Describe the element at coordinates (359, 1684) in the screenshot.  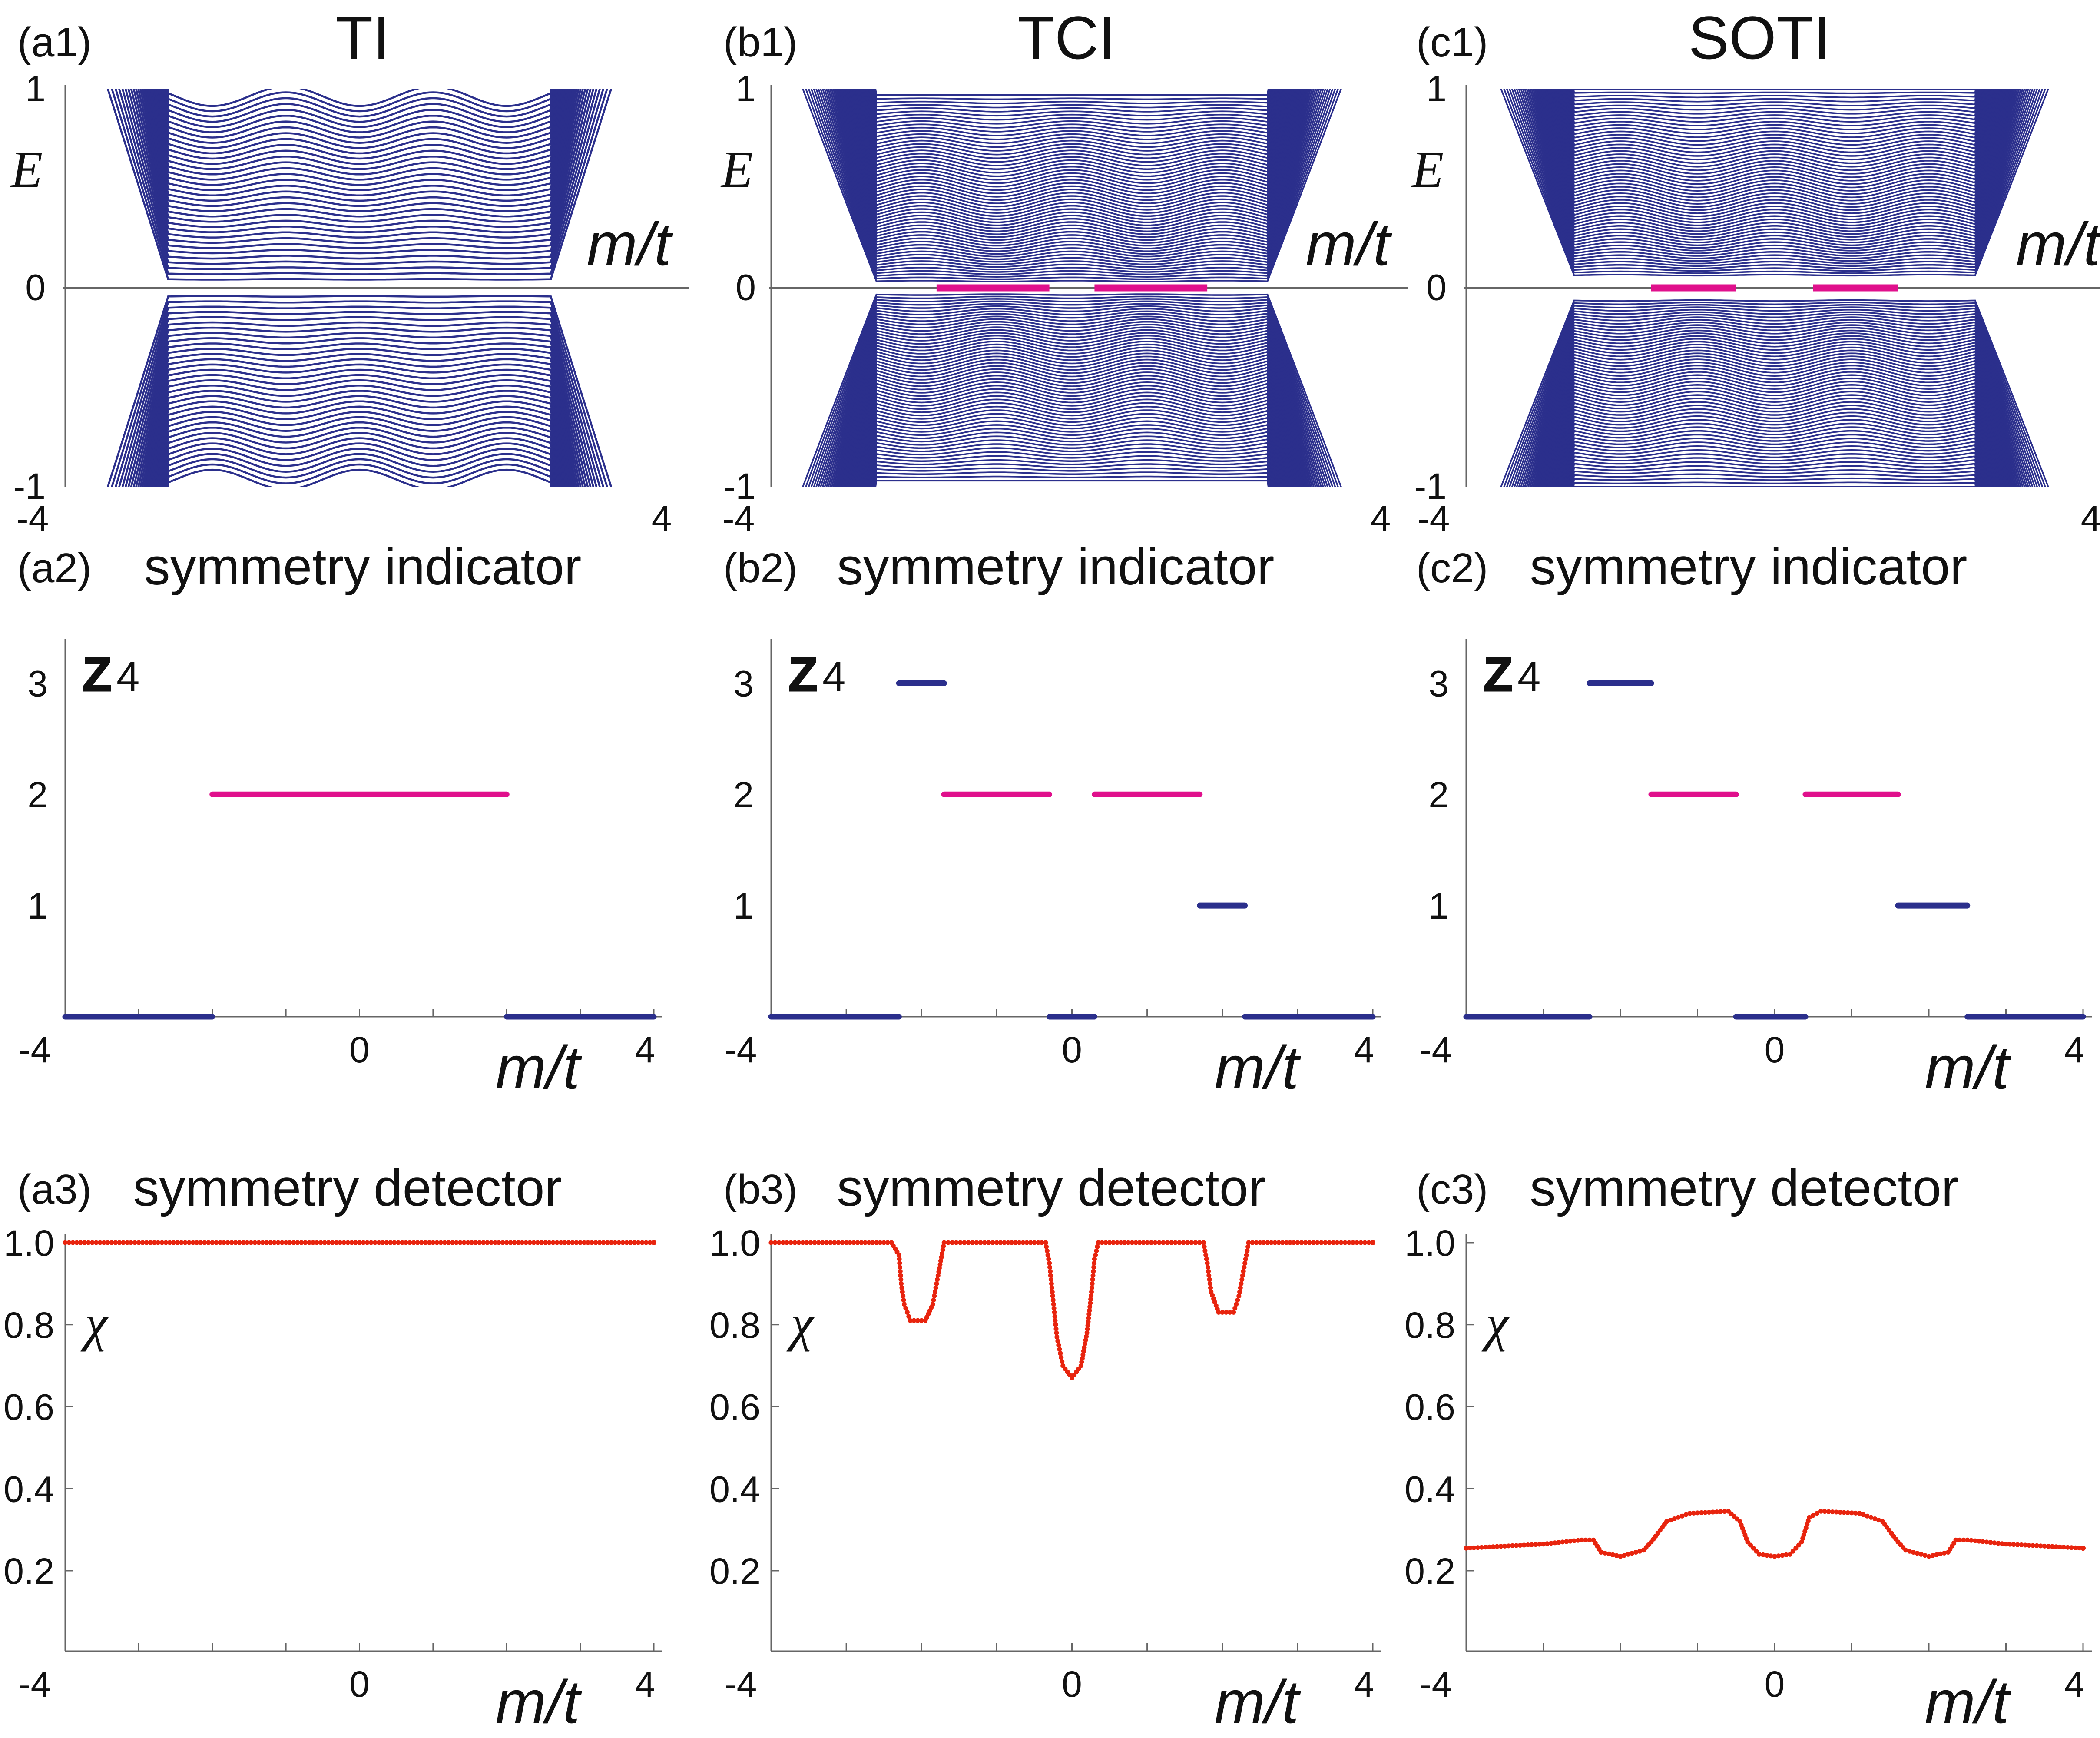
I see `x-tick-label: 0` at that location.